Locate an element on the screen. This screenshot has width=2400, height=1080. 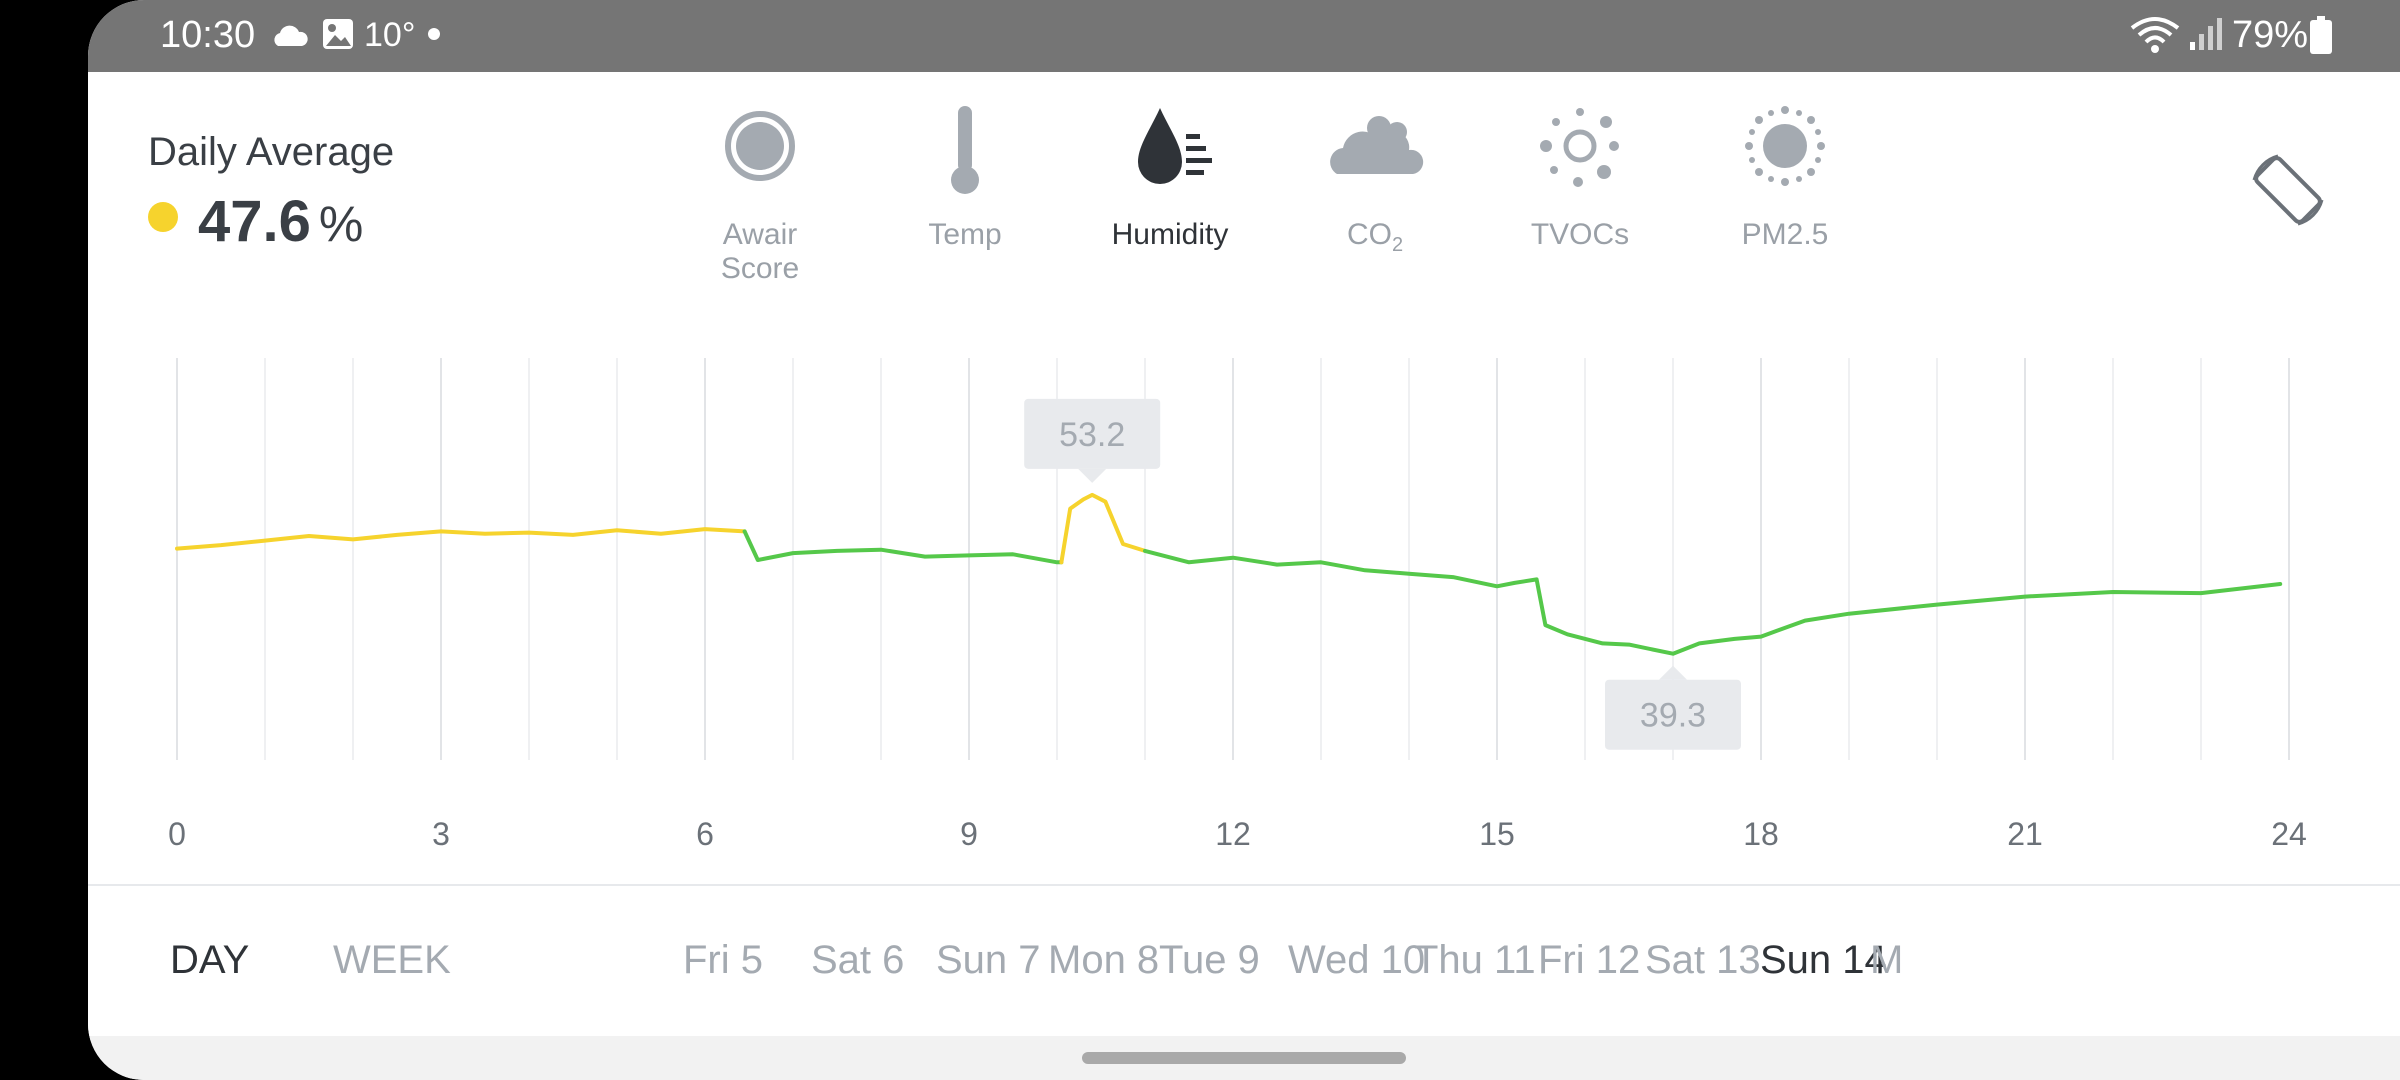
min-callout-box is located at coordinates (1673, 714).